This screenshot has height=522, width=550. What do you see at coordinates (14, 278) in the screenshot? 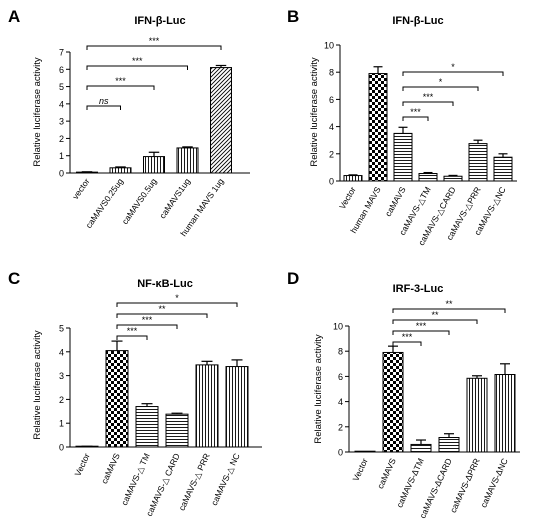
I see `panel-letter-c: C` at bounding box center [14, 278].